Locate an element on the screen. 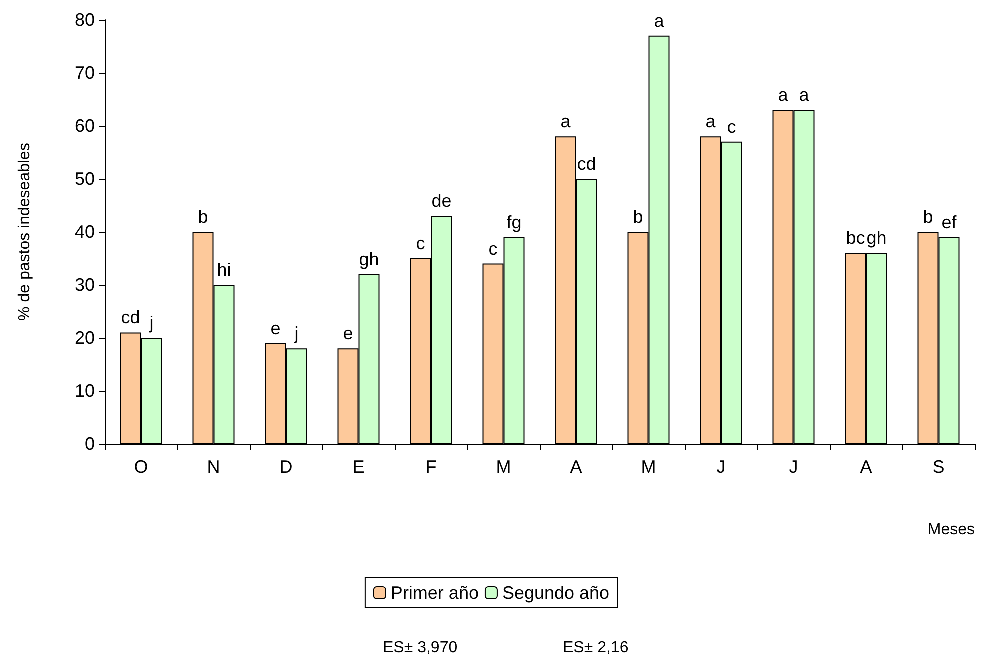  x-axis-title: Meses is located at coordinates (951, 530).